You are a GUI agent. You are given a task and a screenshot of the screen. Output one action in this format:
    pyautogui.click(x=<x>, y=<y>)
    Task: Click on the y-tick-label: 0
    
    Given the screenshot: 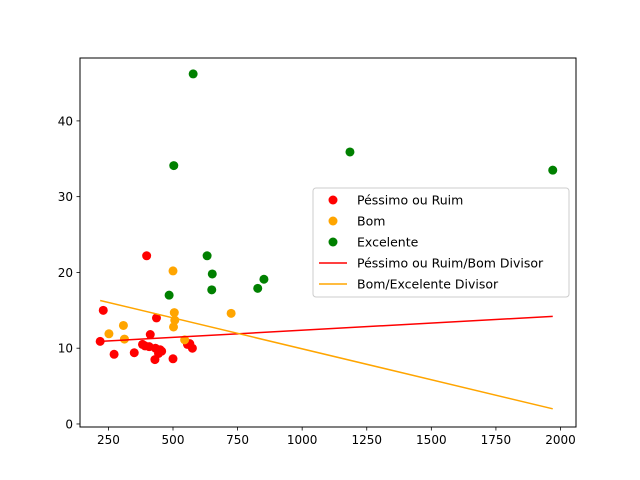 What is the action you would take?
    pyautogui.click(x=69, y=424)
    